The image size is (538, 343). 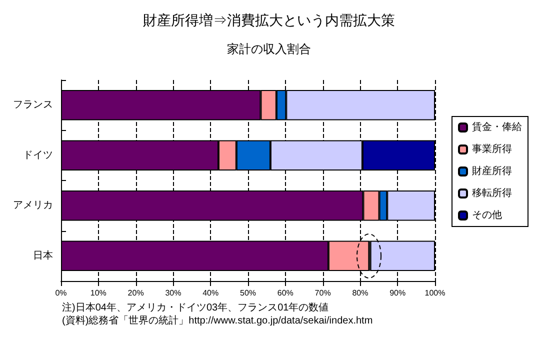 What do you see at coordinates (269, 20) in the screenshot?
I see `chart-title: 財産所得増⇒消費拡大という内需拡大策` at bounding box center [269, 20].